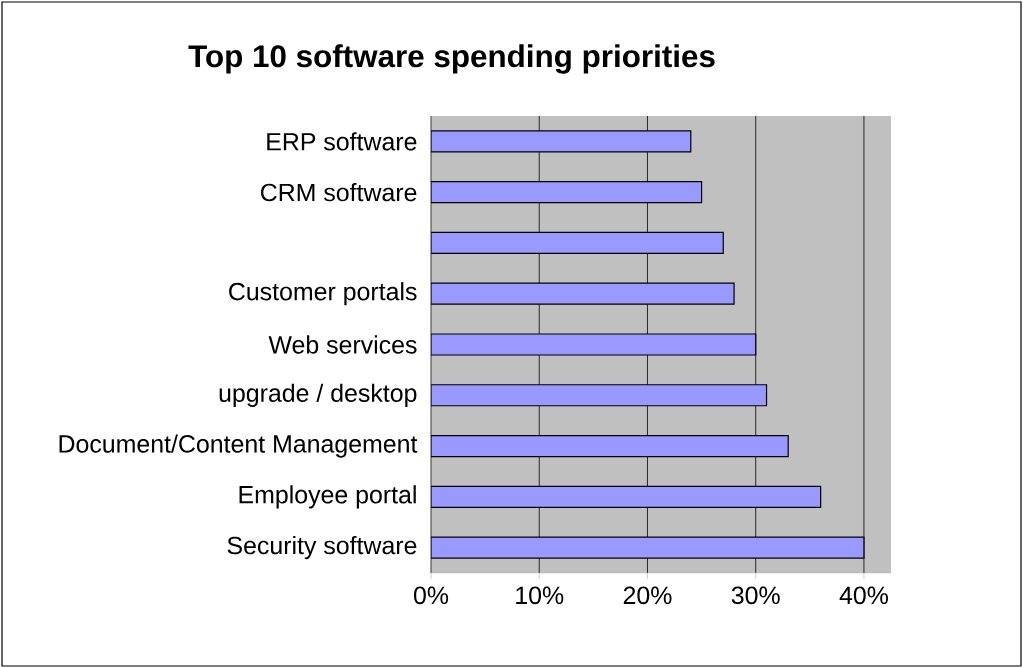 This screenshot has height=668, width=1023. What do you see at coordinates (318, 395) in the screenshot?
I see `y-tick-label: upgrade / desktop` at bounding box center [318, 395].